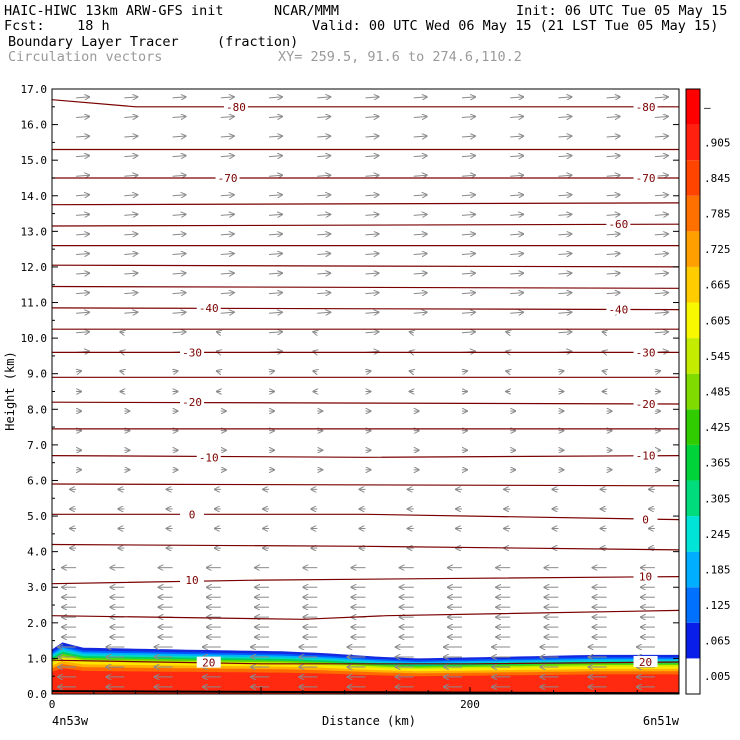 This screenshot has height=740, width=740. What do you see at coordinates (34, 89) in the screenshot?
I see `y-tick-label: 17.0` at bounding box center [34, 89].